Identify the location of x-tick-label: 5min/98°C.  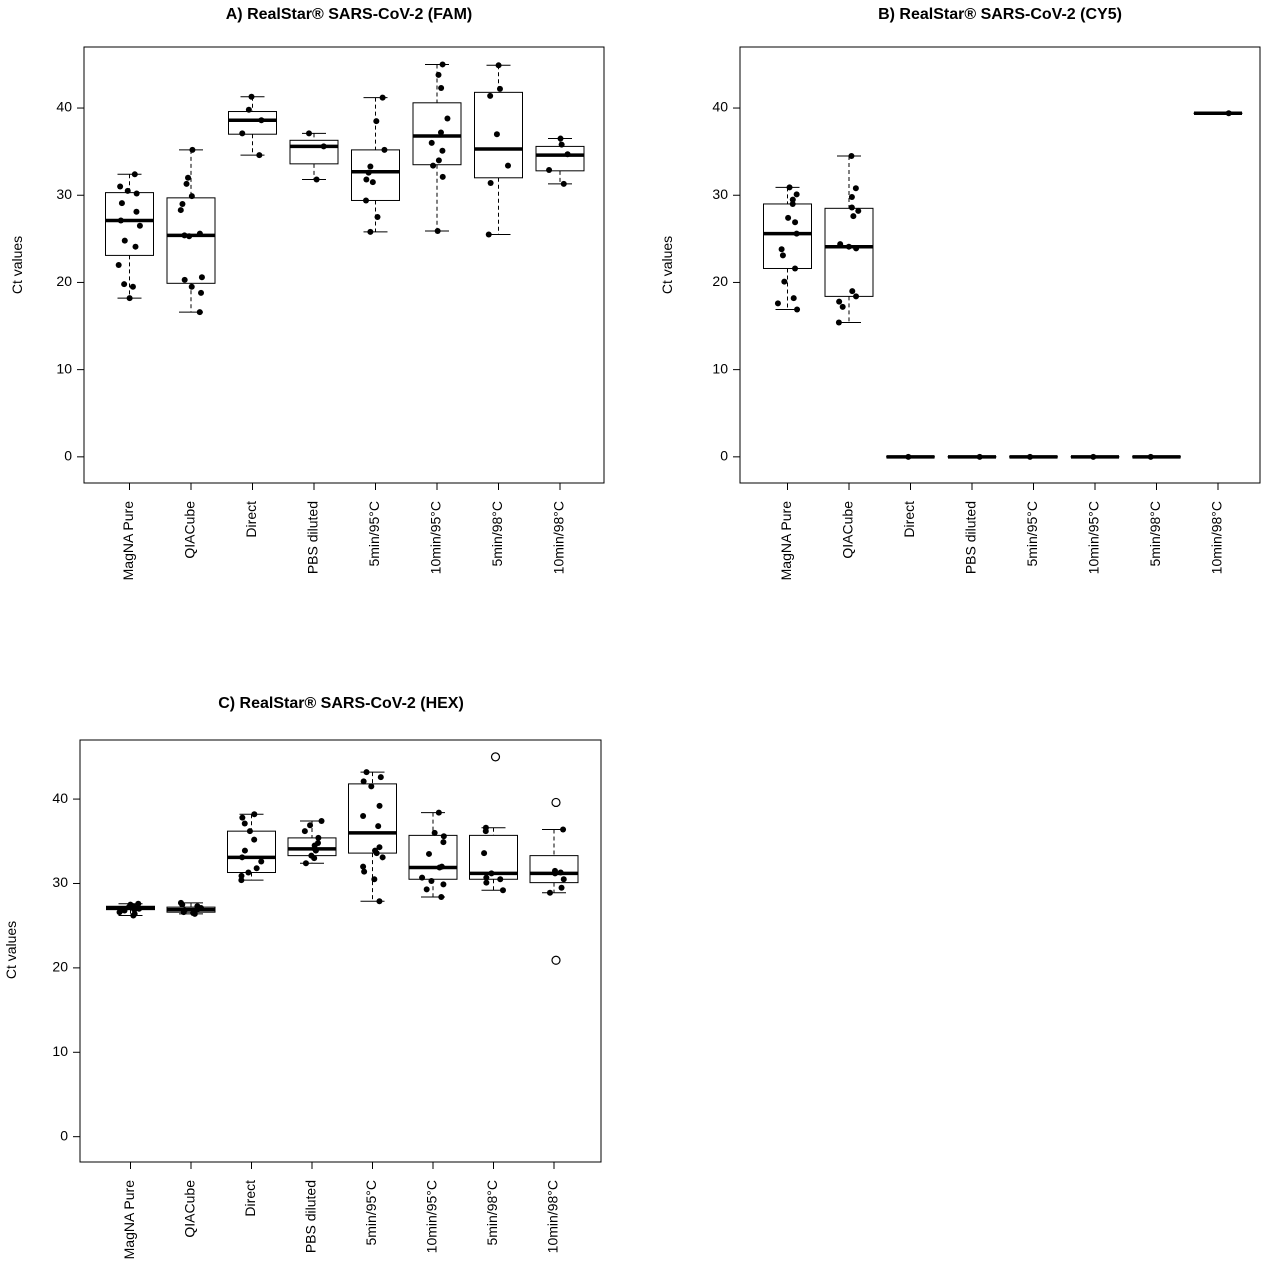
(492, 1213).